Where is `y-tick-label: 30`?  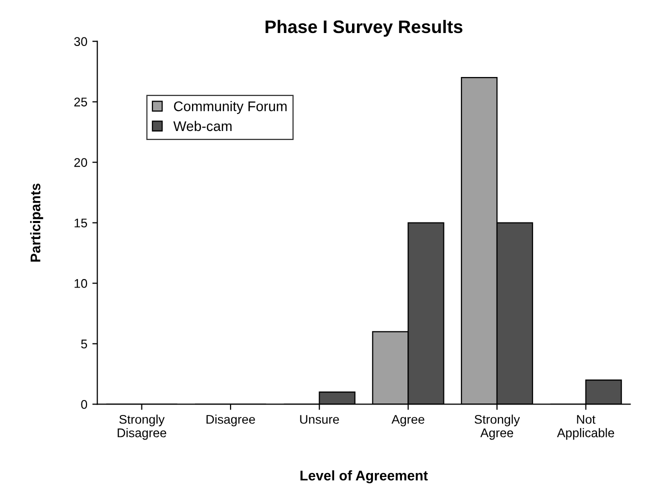 y-tick-label: 30 is located at coordinates (81, 41).